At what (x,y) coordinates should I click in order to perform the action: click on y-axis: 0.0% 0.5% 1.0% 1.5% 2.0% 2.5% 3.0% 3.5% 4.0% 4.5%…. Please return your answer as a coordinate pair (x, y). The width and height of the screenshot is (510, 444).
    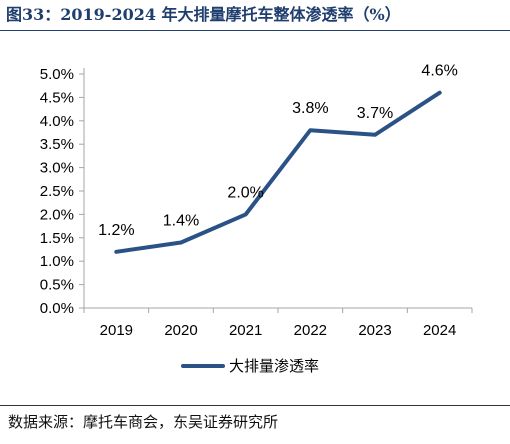
    Looking at the image, I should click on (62, 191).